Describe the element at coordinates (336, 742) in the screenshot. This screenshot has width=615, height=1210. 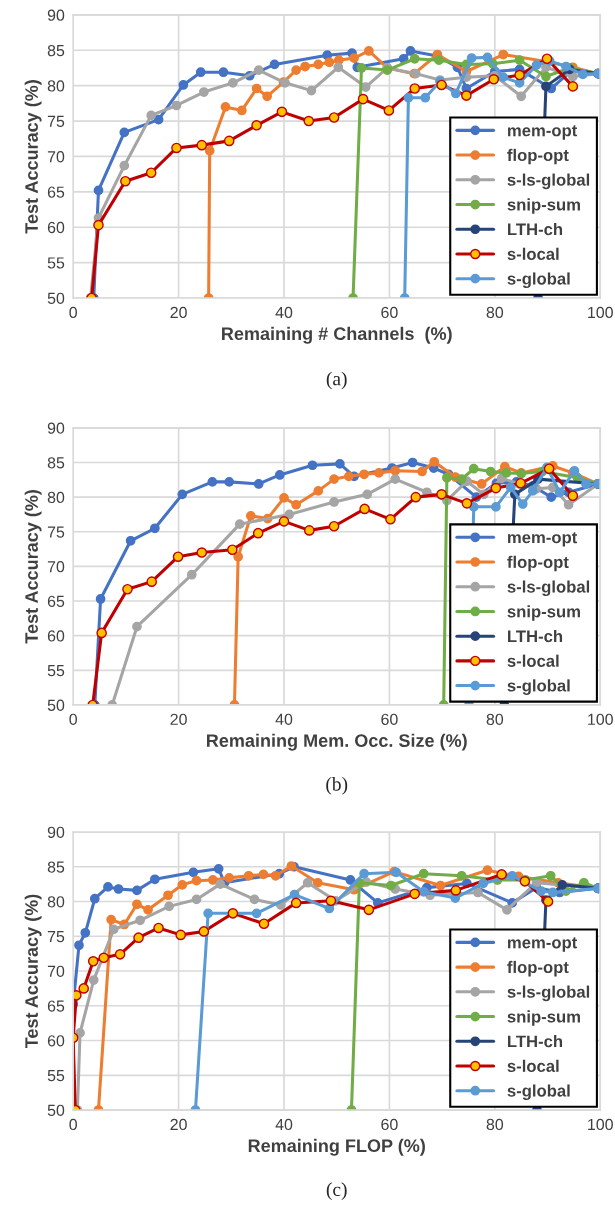
I see `x-axis-title: Remaining Mem. Occ. Size (%)` at that location.